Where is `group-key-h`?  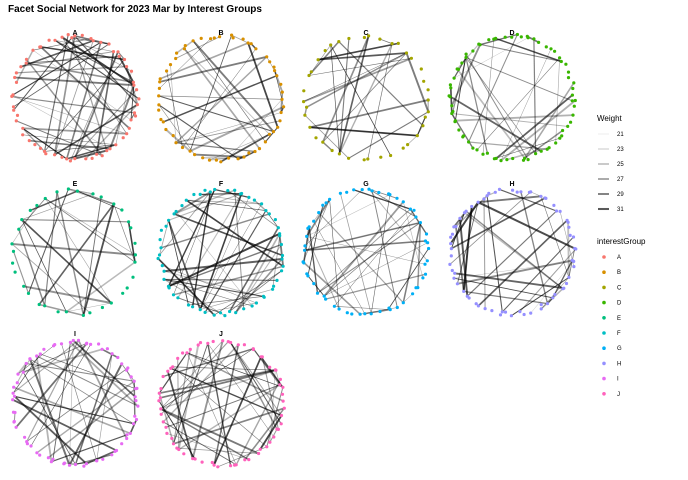
group-key-h is located at coordinates (604, 363).